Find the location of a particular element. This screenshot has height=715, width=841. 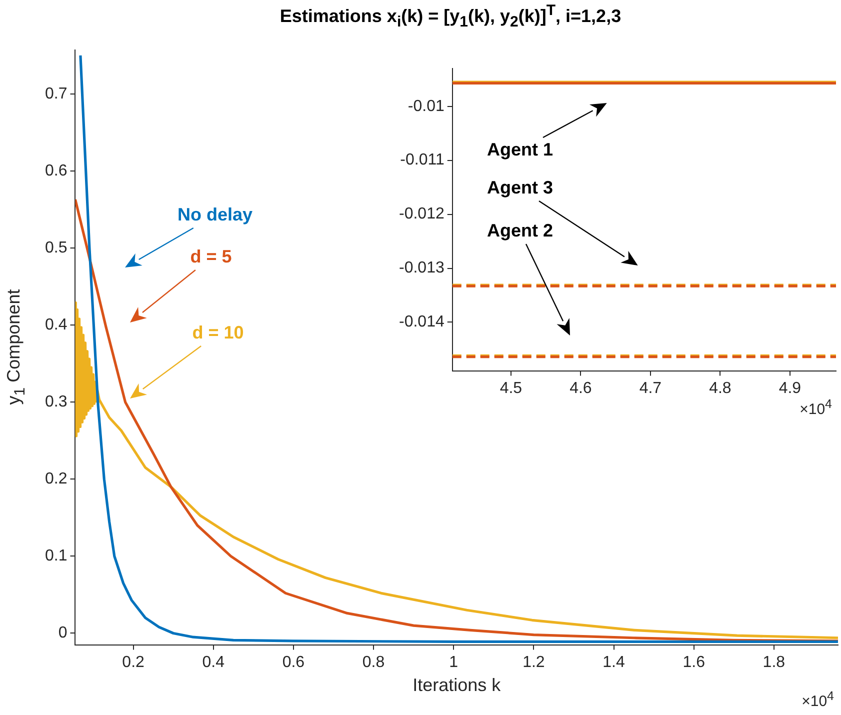

y-tick-label: -0.014 is located at coordinates (421, 322).